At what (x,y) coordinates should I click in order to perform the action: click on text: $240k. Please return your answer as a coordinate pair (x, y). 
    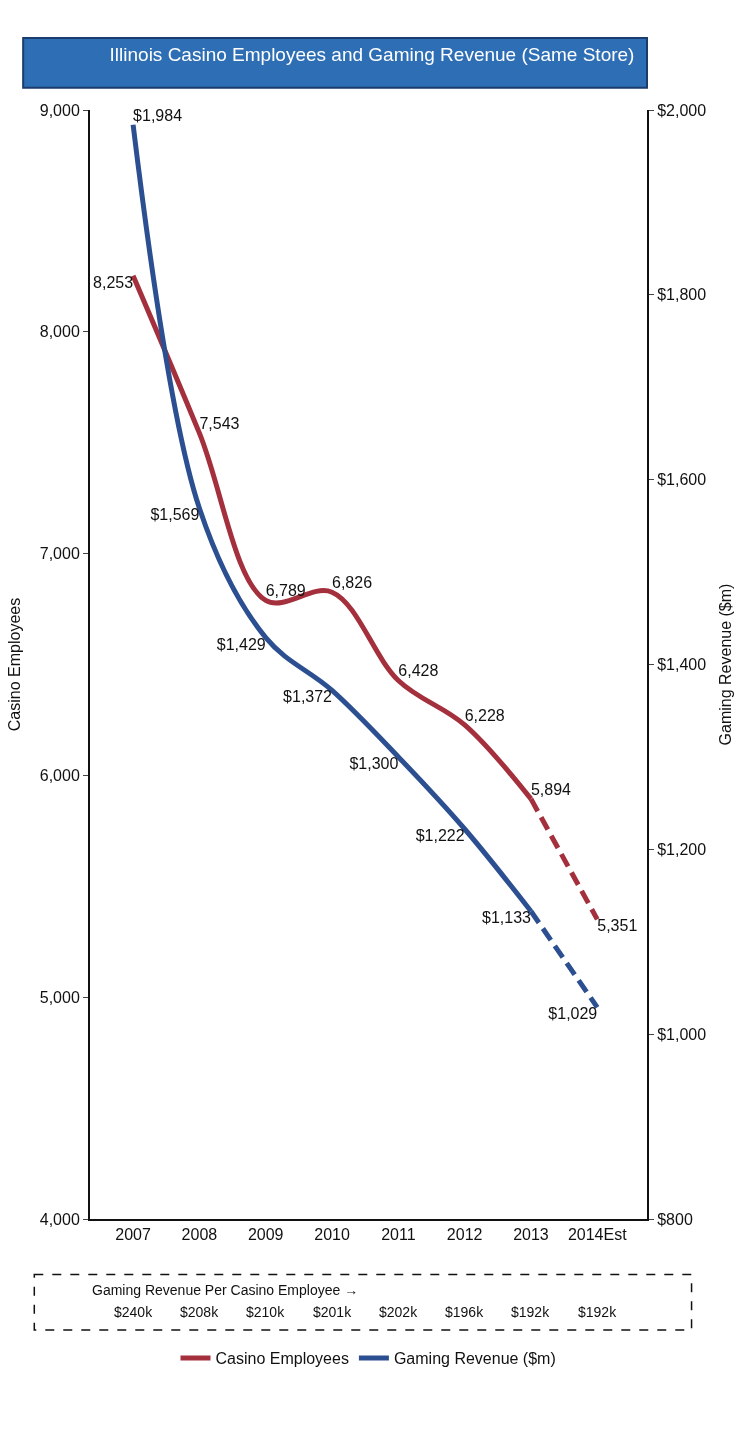
    Looking at the image, I should click on (134, 1312).